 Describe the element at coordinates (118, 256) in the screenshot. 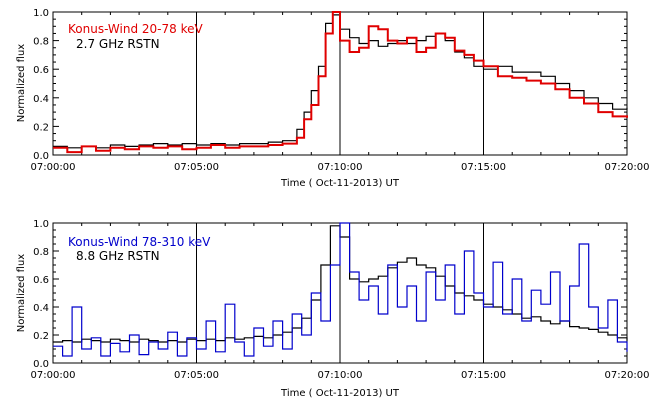

I see `bottom-legend-2: 8.8 GHz RSTN` at that location.